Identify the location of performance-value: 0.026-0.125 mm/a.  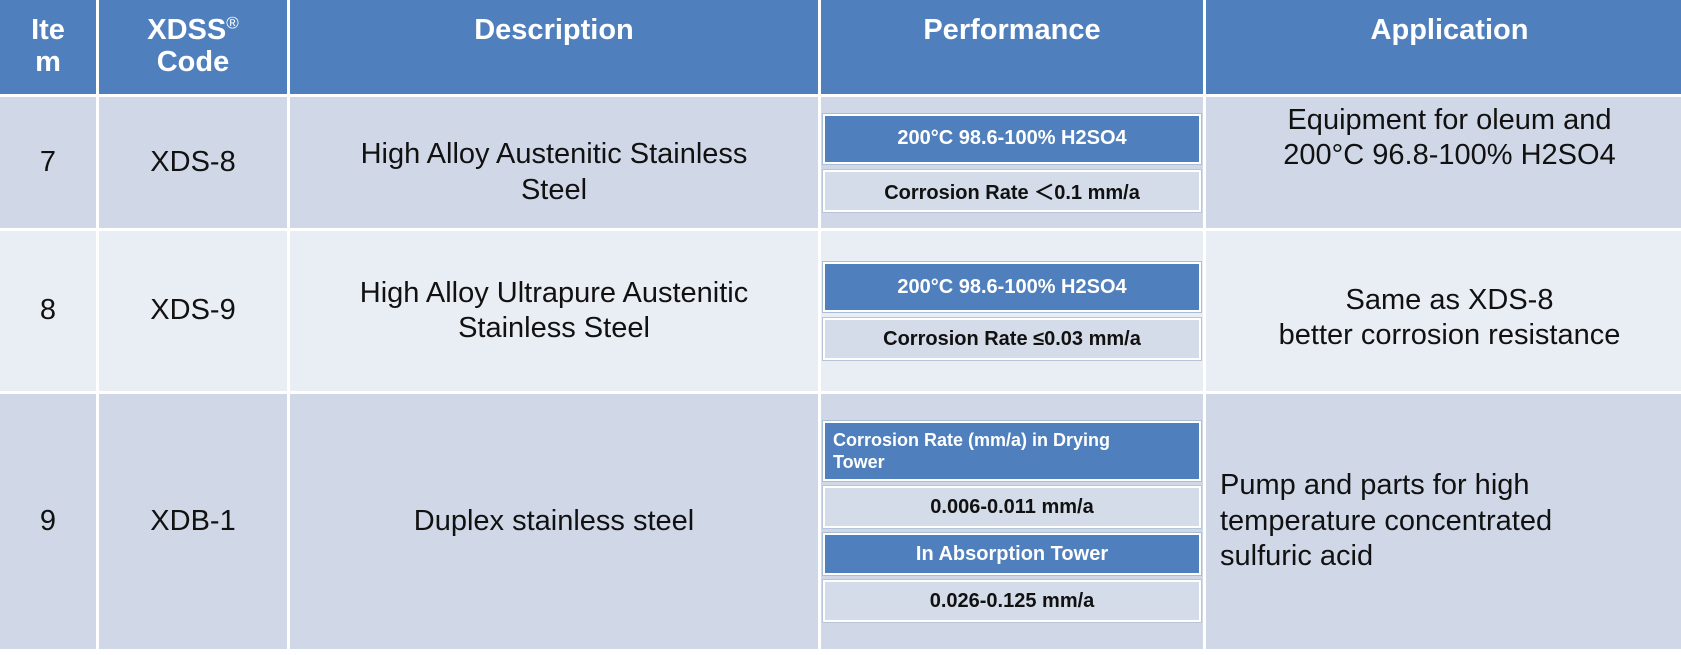
(1012, 601).